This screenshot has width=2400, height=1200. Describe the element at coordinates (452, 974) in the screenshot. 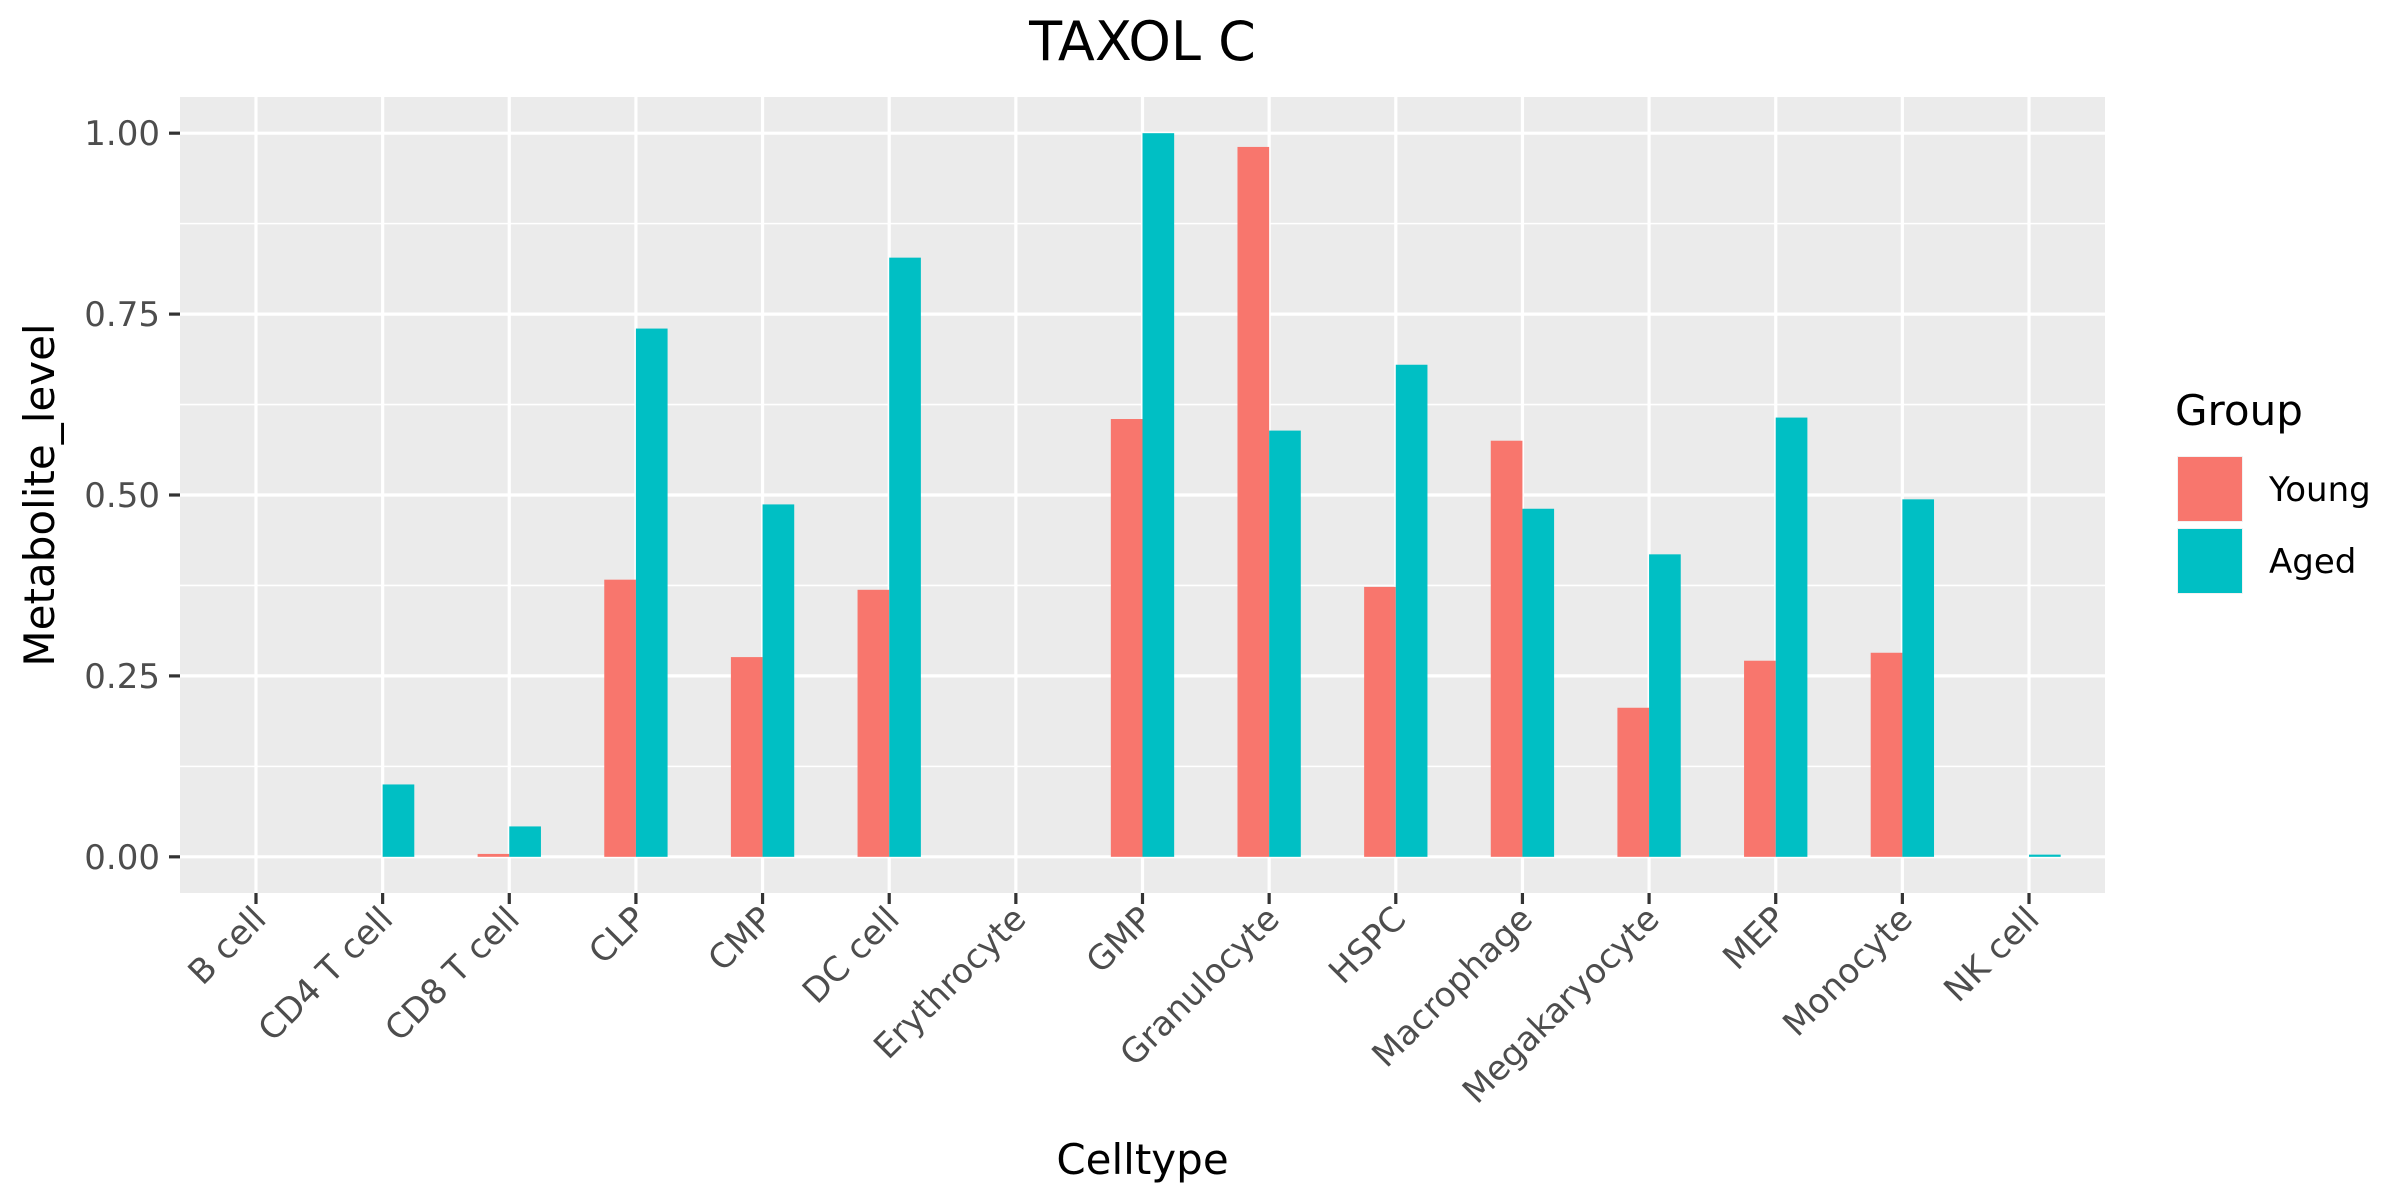

I see `x-tick-label: CD8 T cell` at that location.